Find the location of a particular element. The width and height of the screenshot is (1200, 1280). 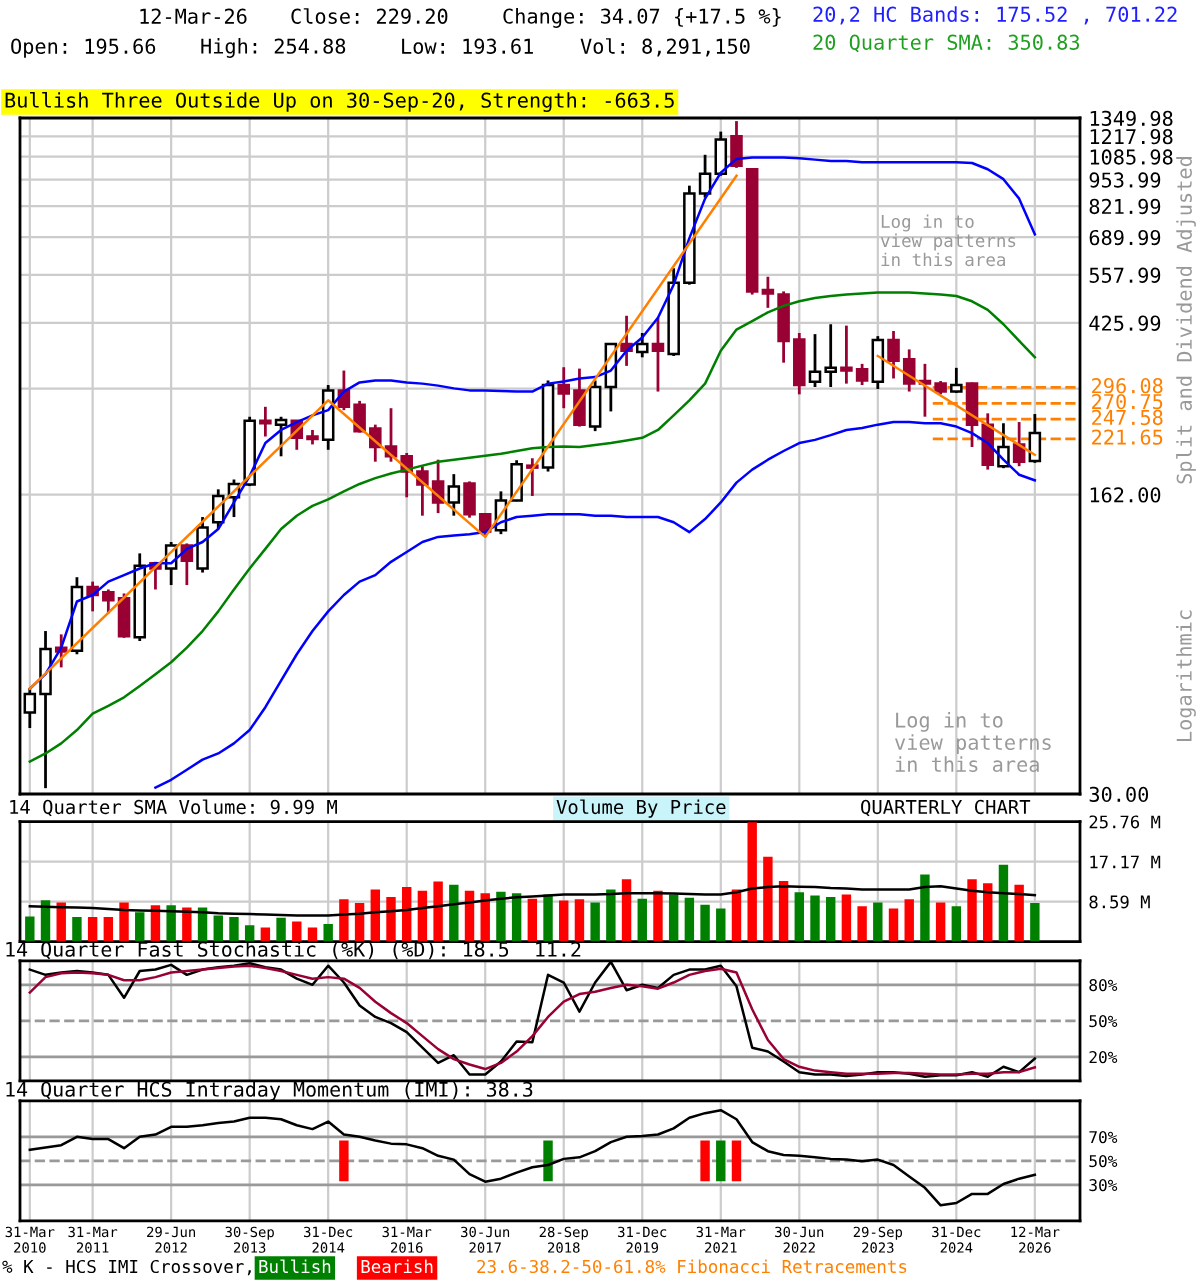

y-tick-label: 8.59 M is located at coordinates (1119, 902).